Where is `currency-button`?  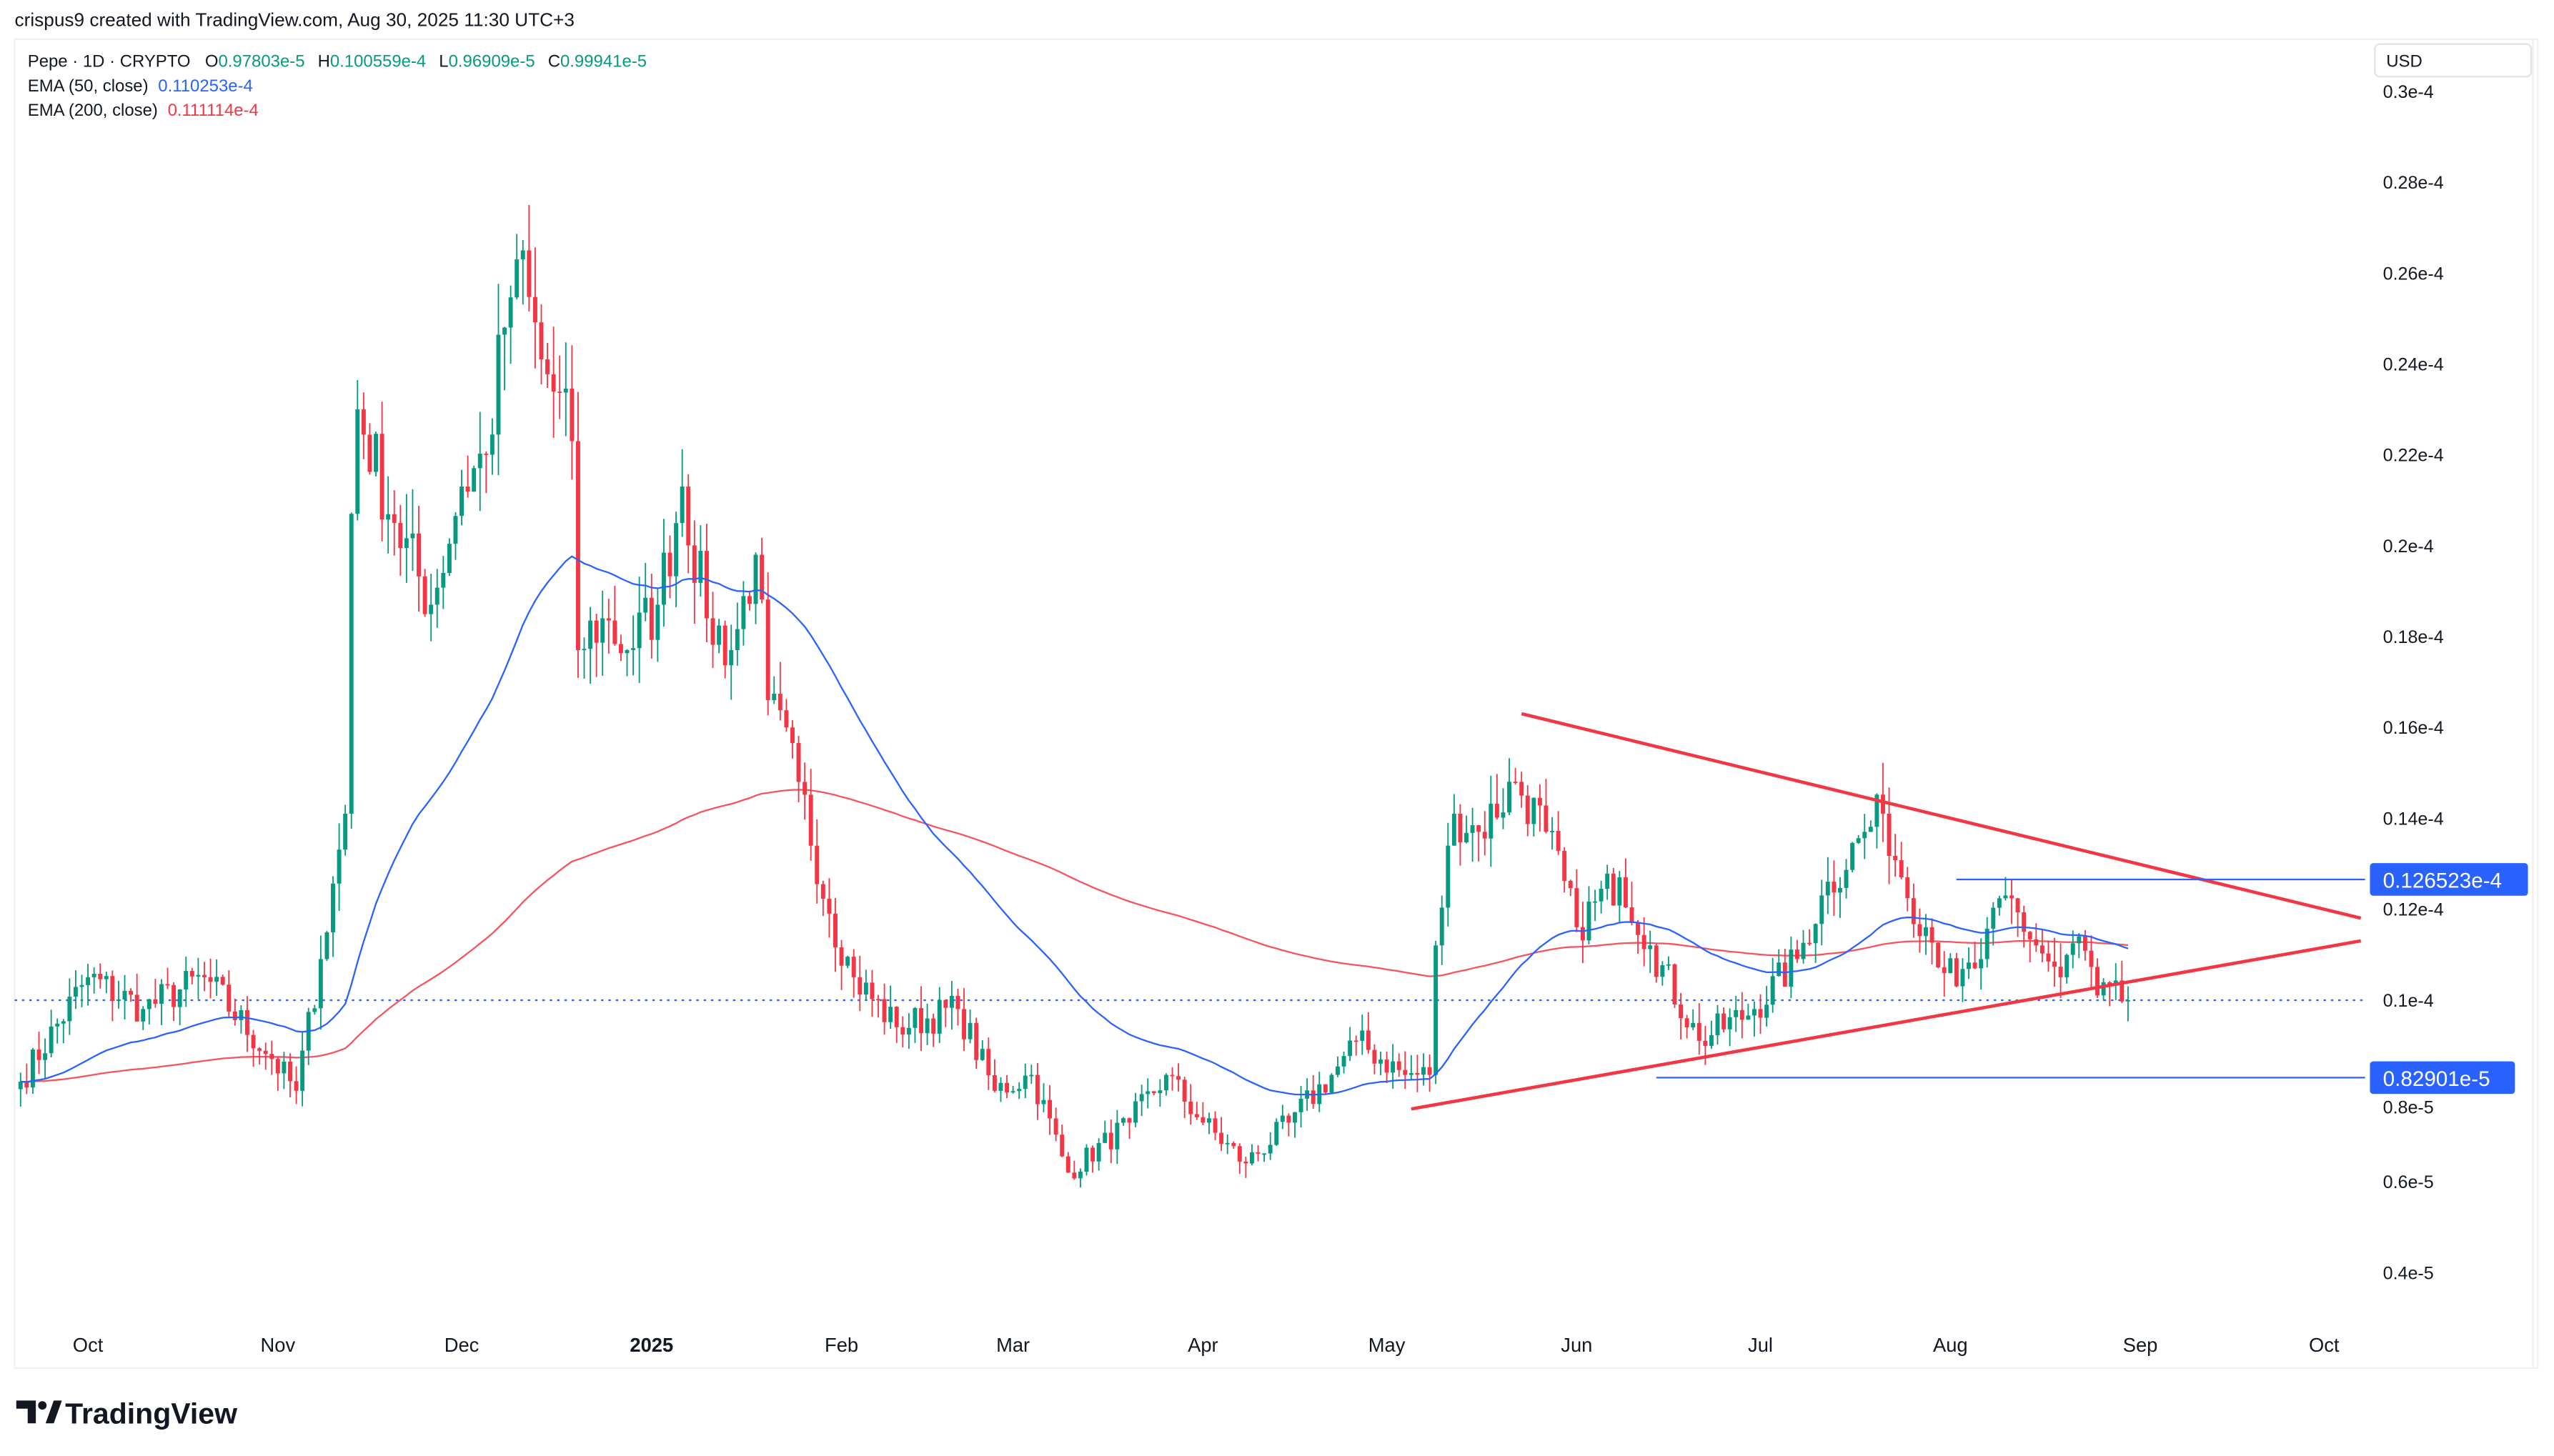
currency-button is located at coordinates (2453, 60).